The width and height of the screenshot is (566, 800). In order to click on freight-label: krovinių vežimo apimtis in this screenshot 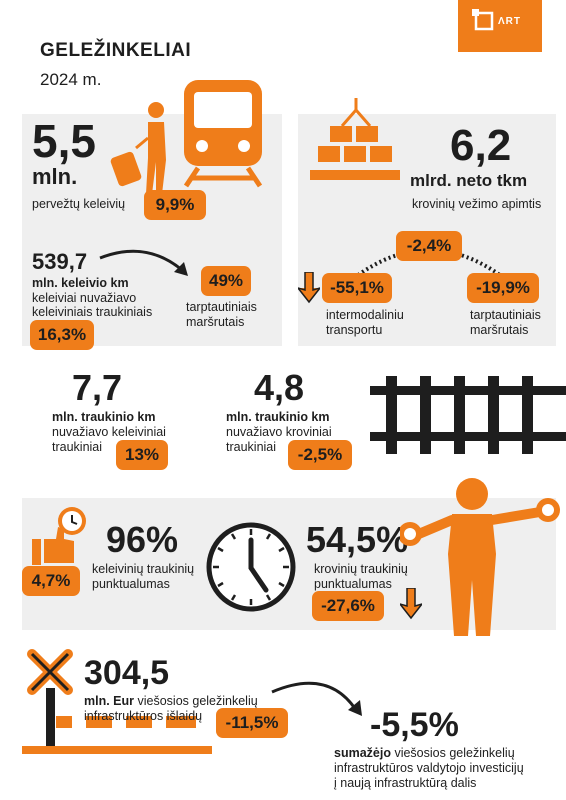, I will do `click(477, 204)`.